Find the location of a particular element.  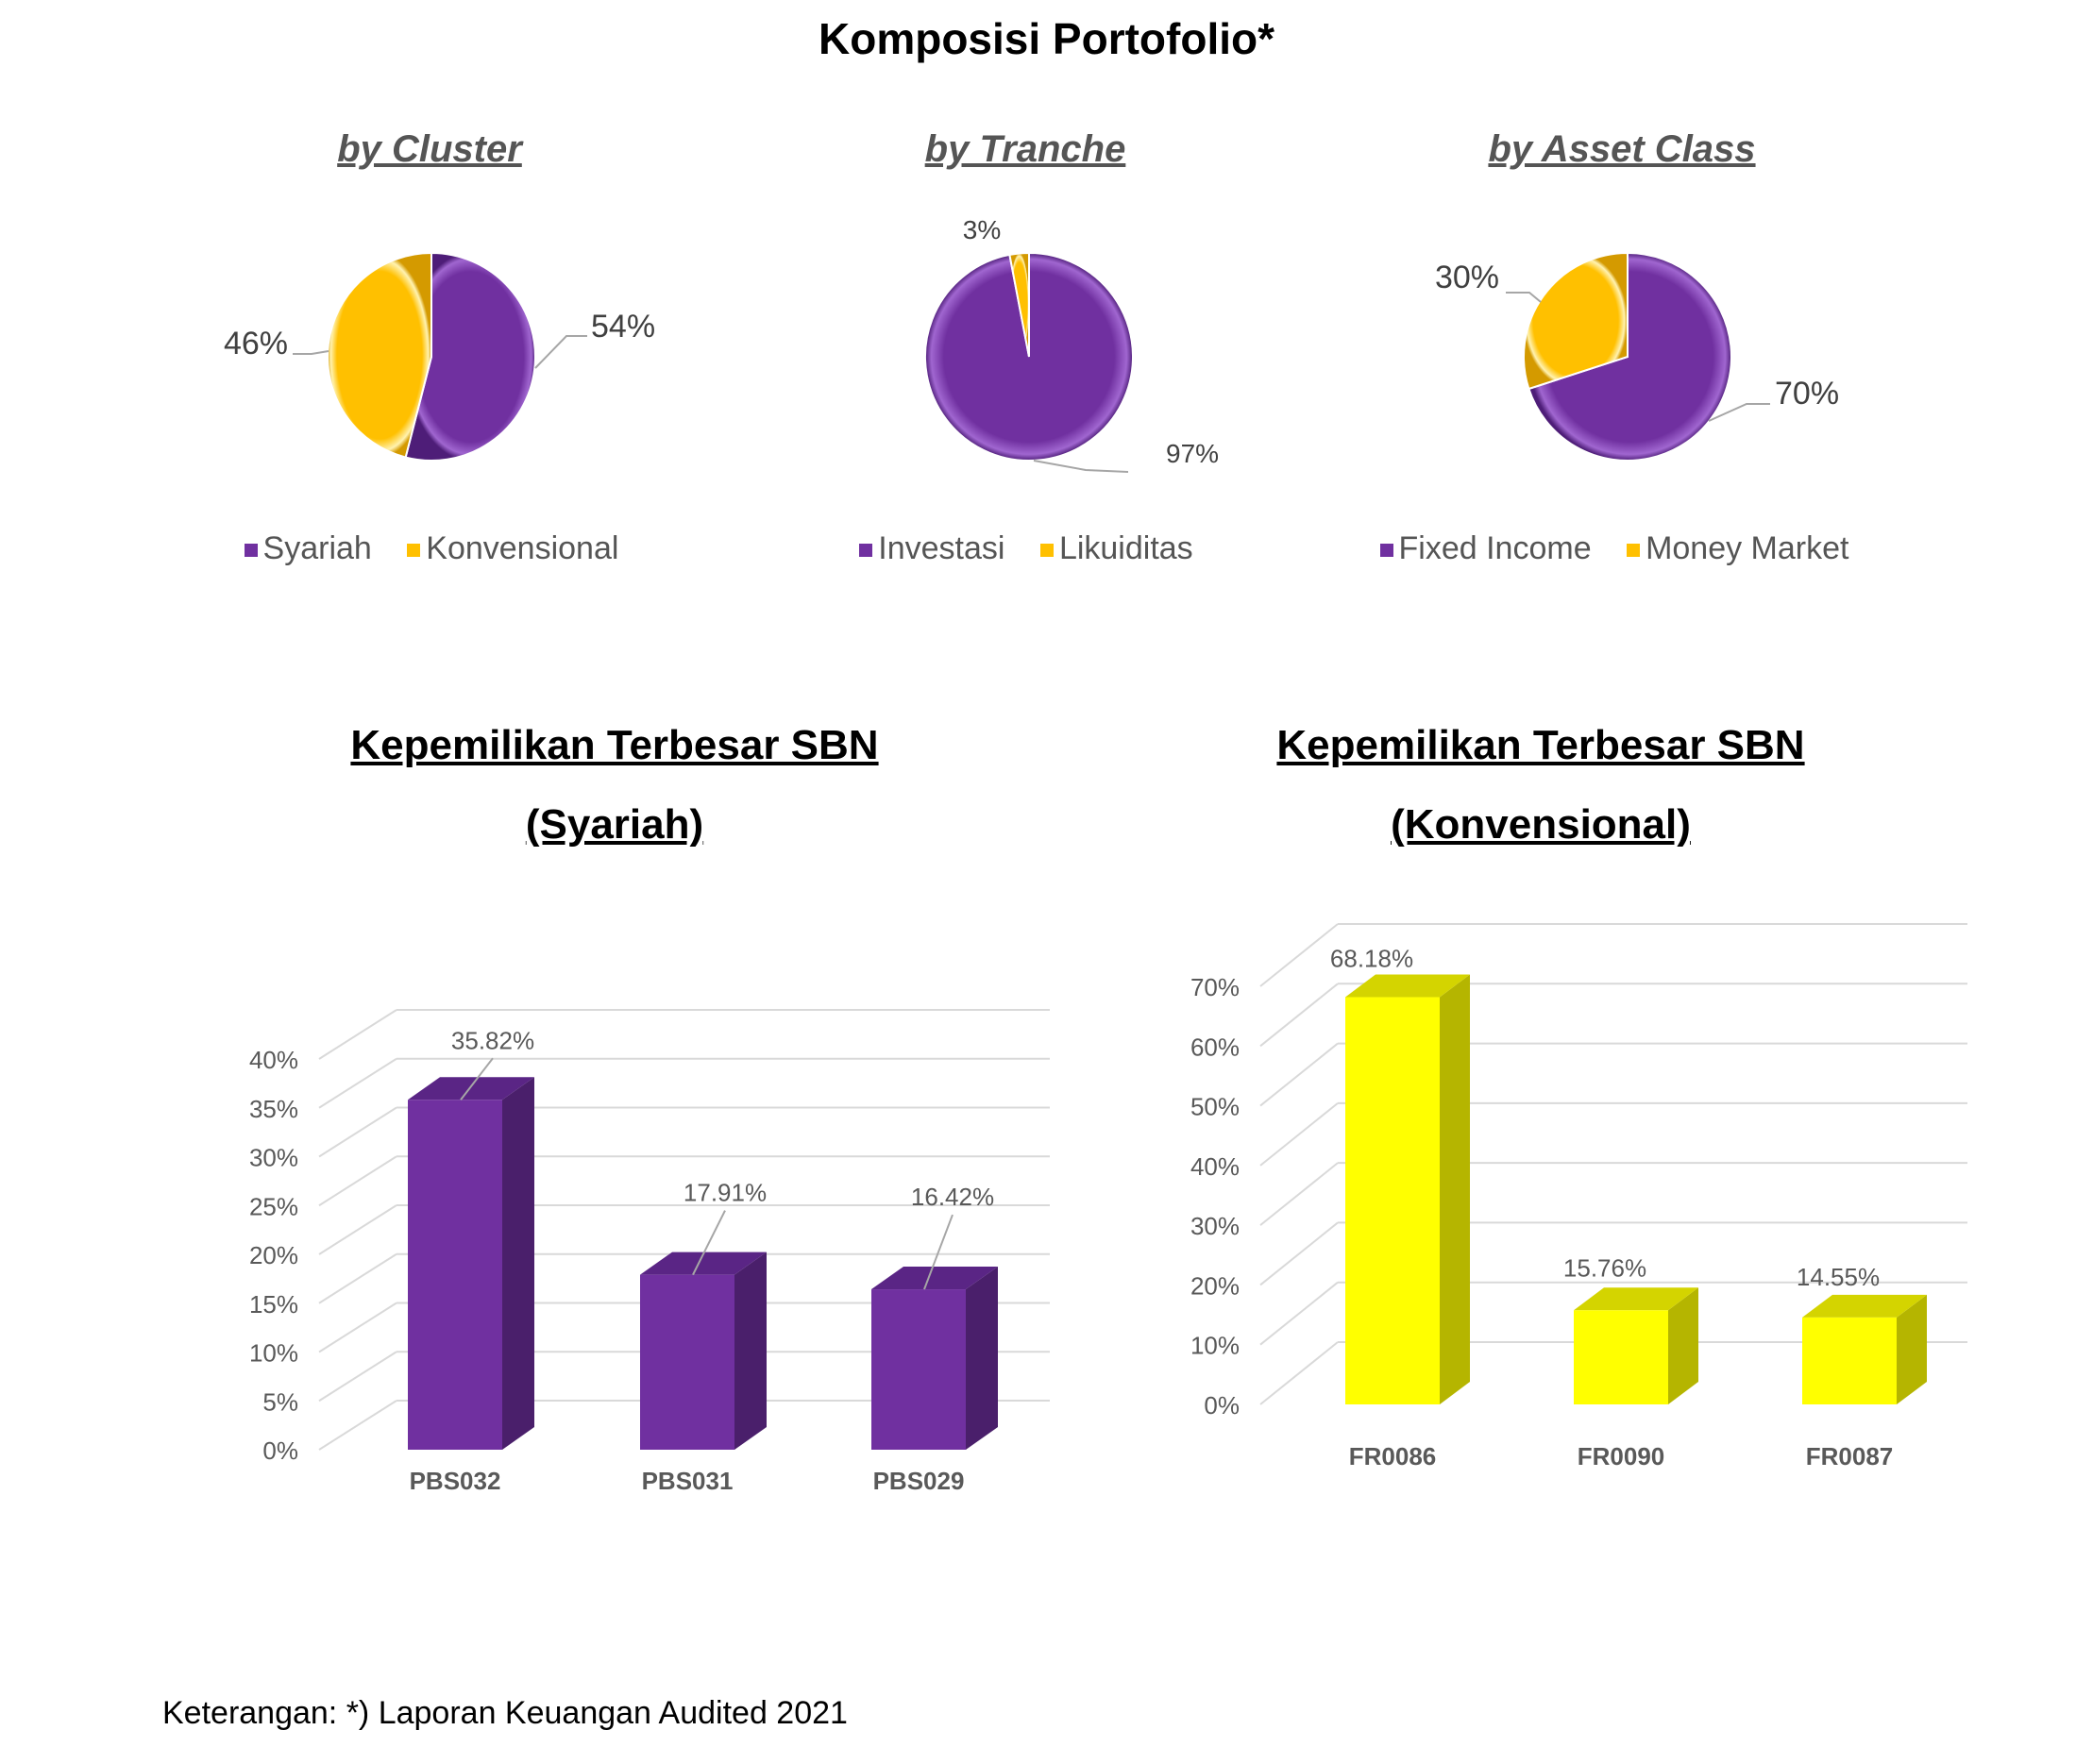

pie-slice-fixed-income is located at coordinates (1630, 356).